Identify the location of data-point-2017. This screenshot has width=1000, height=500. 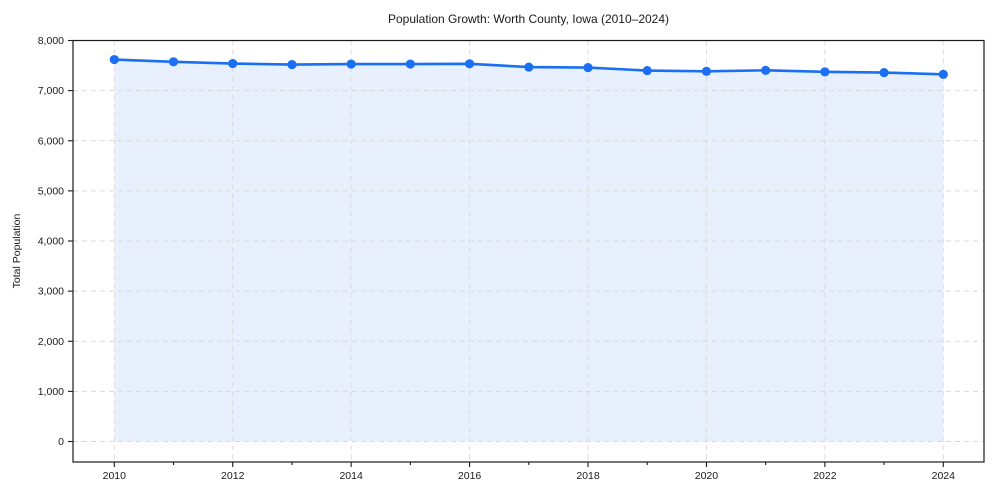
(529, 67).